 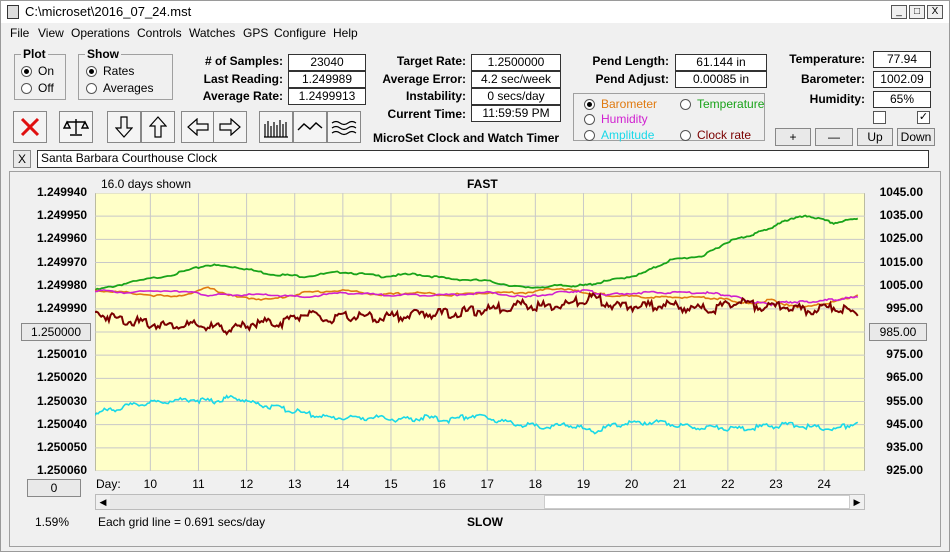 I want to click on app-icon, so click(x=13, y=12).